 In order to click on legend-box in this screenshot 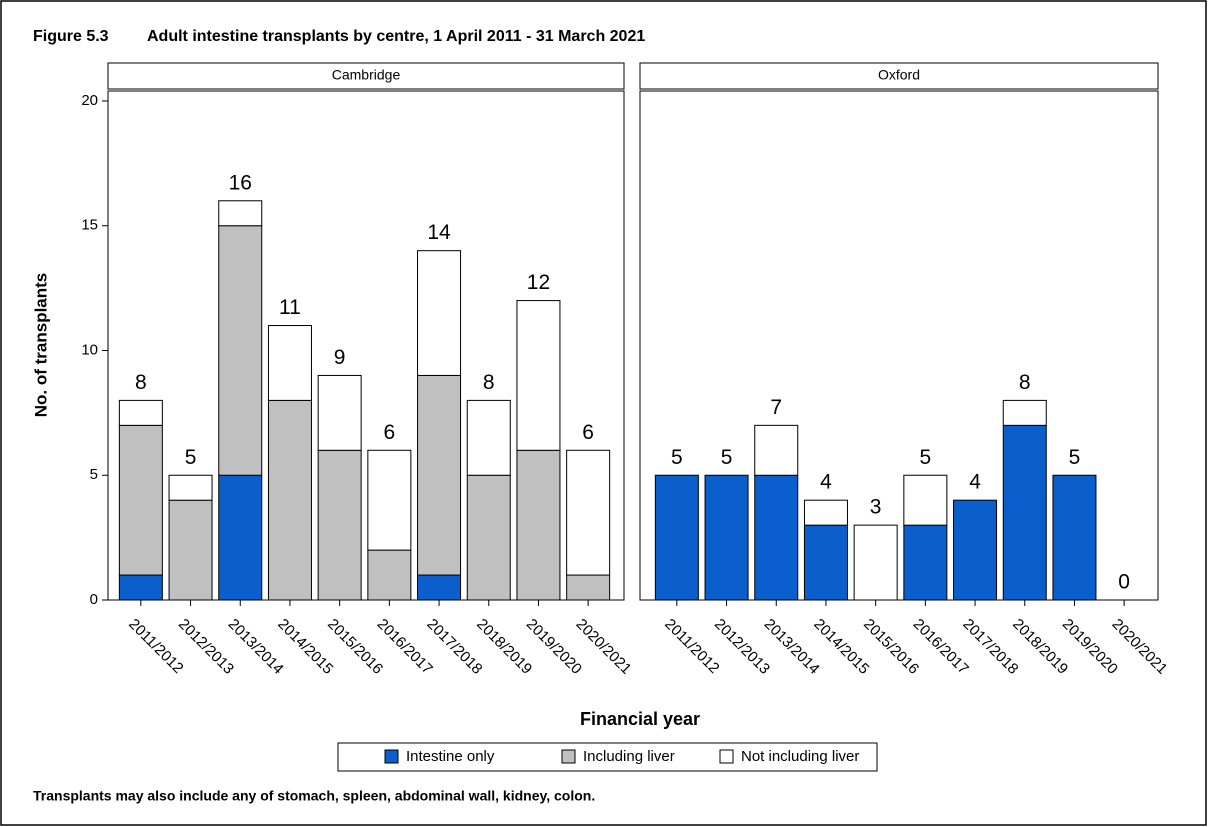, I will do `click(607, 757)`.